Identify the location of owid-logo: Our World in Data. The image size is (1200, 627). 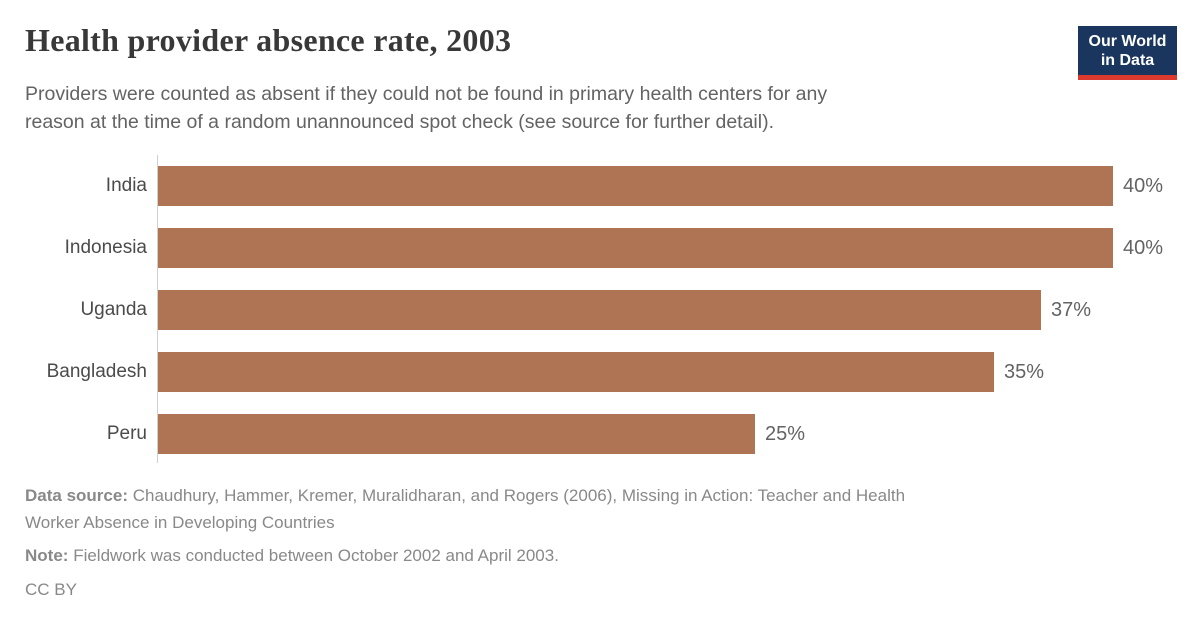
(1127, 53).